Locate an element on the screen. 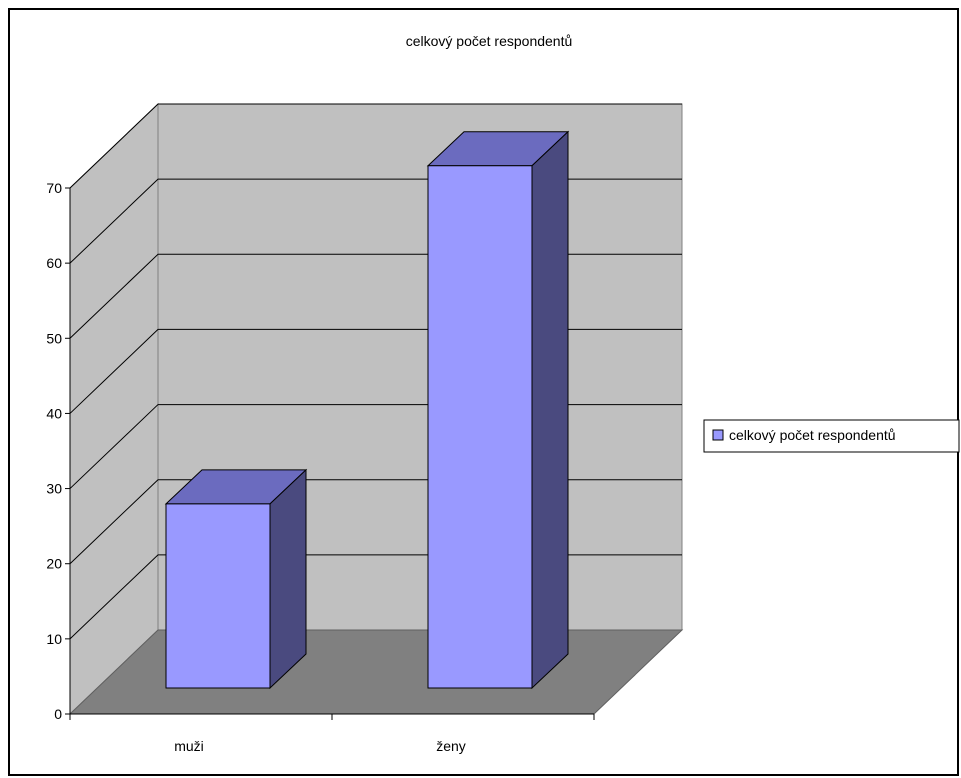 This screenshot has width=961, height=778. left-wall is located at coordinates (114, 409).